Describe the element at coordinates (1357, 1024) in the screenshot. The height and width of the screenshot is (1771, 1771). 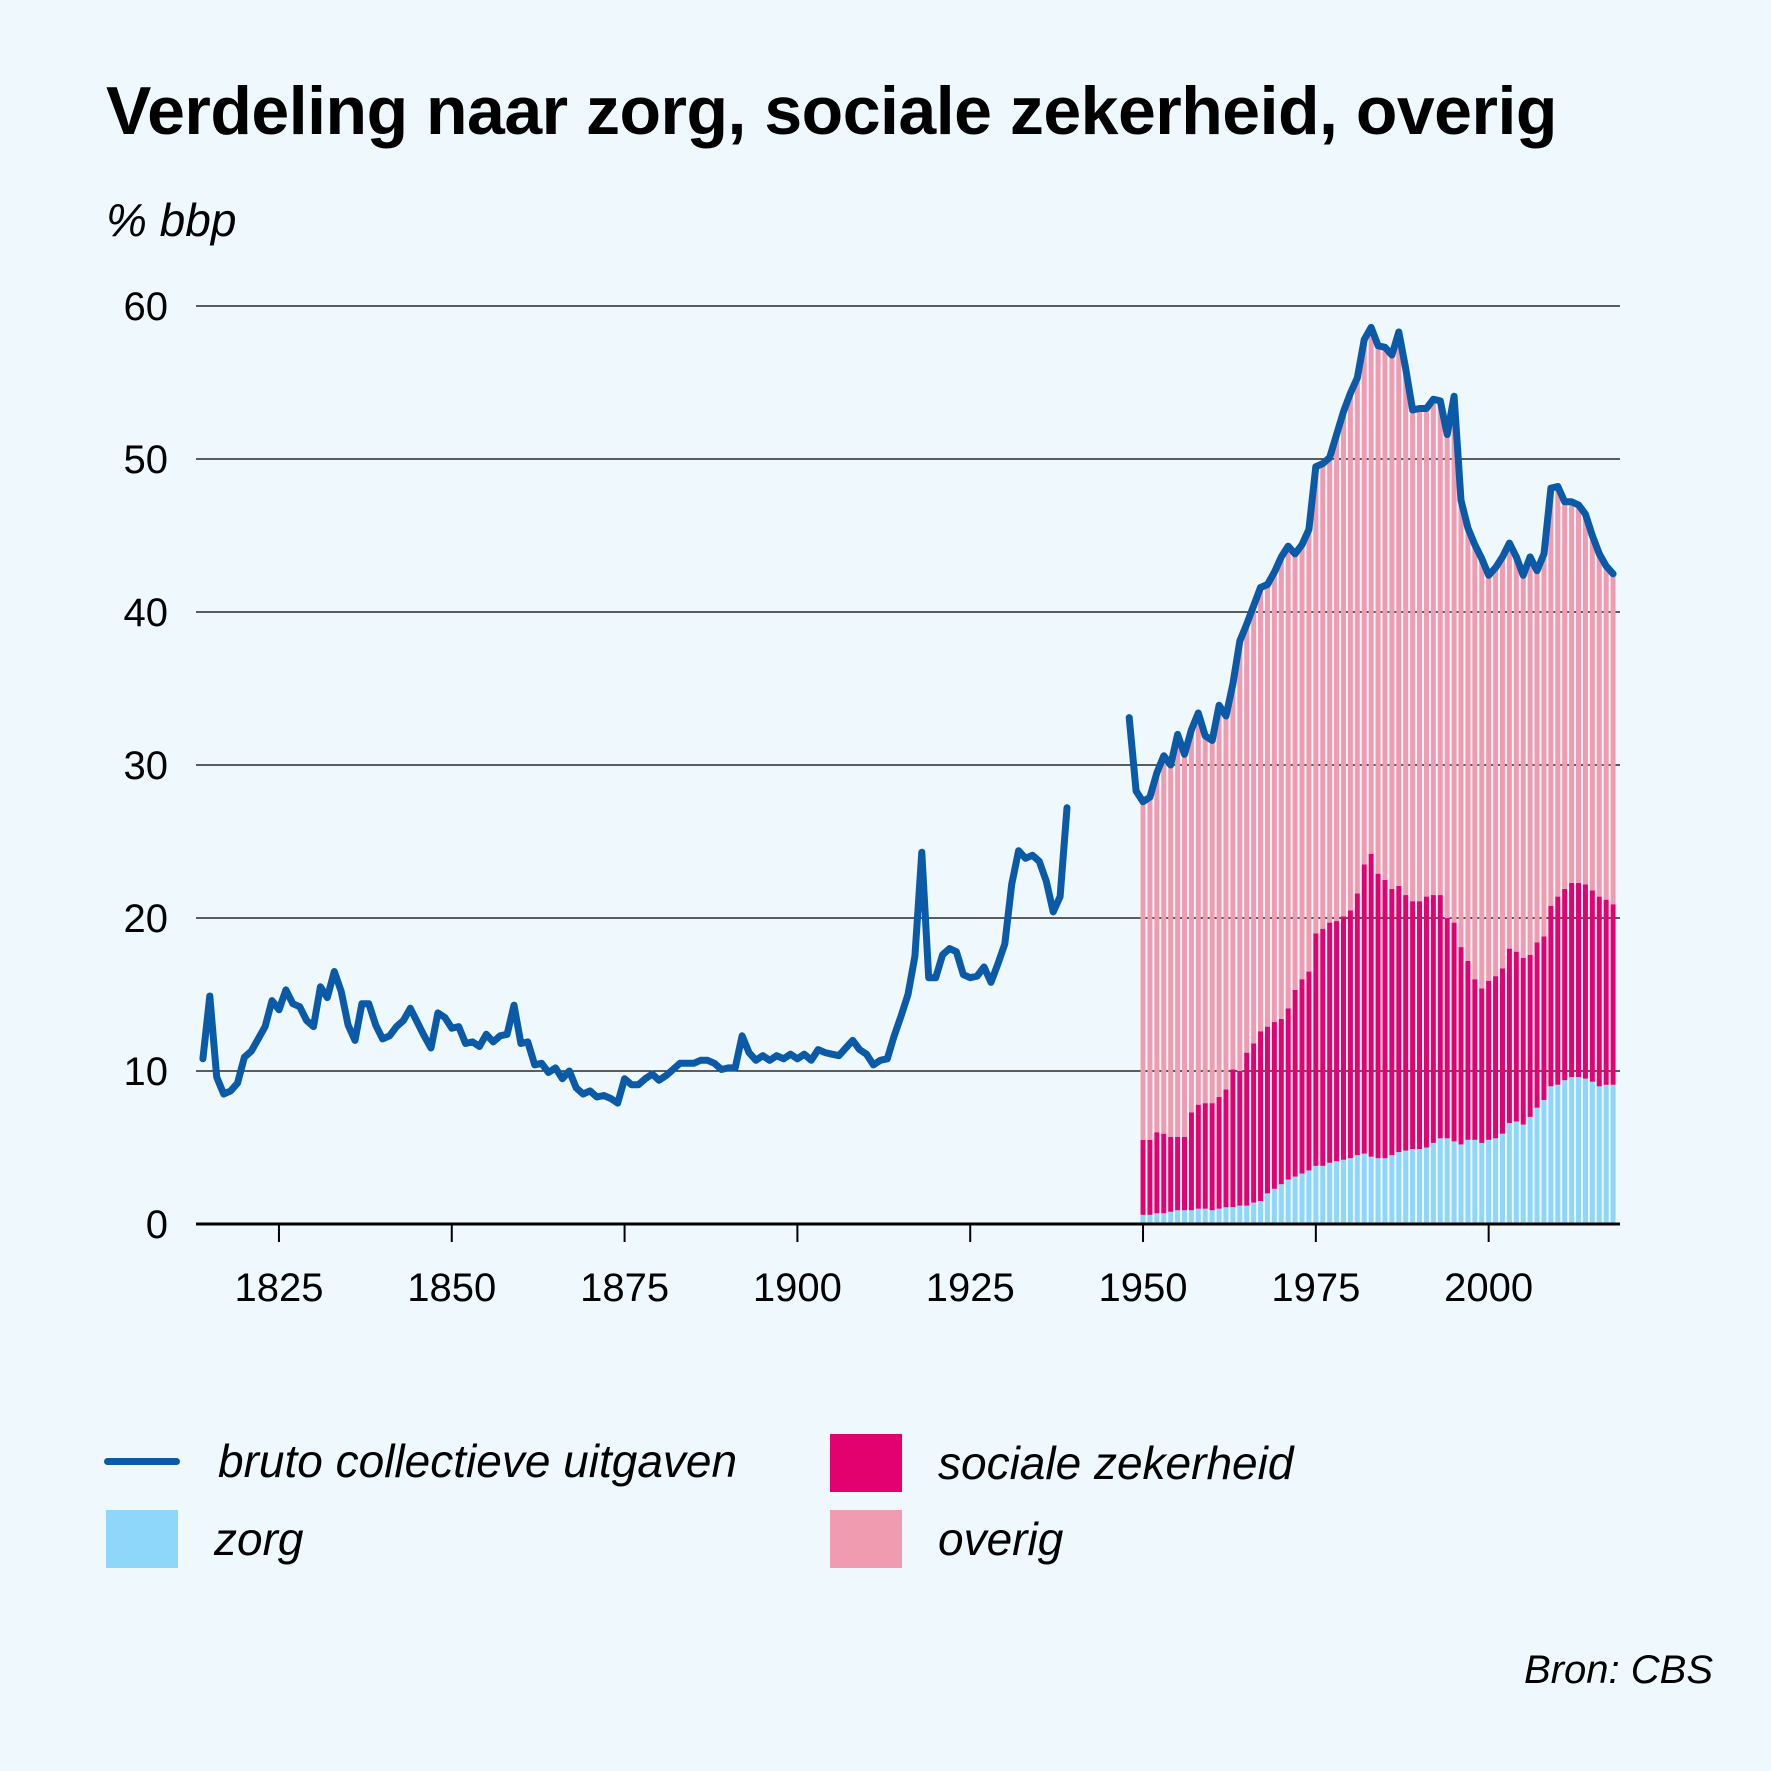
I see `bar-sociale-zekerheid-1981` at that location.